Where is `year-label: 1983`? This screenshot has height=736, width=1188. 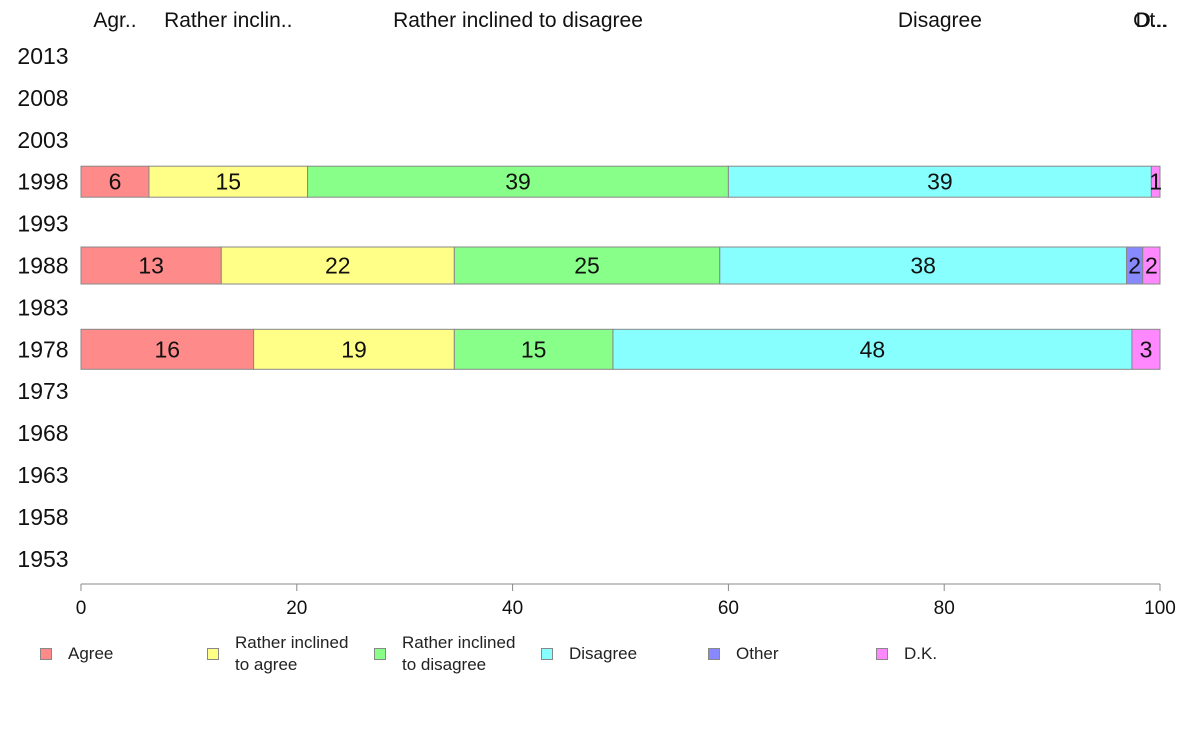 year-label: 1983 is located at coordinates (42, 307).